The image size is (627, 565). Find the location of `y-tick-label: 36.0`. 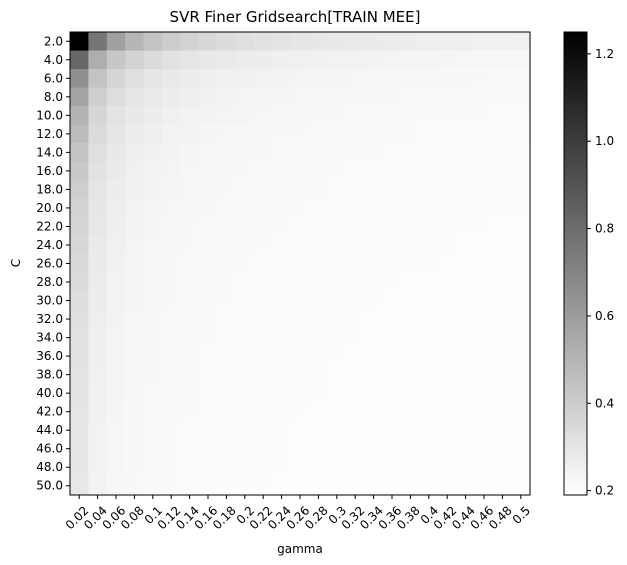

y-tick-label: 36.0 is located at coordinates (49, 356).